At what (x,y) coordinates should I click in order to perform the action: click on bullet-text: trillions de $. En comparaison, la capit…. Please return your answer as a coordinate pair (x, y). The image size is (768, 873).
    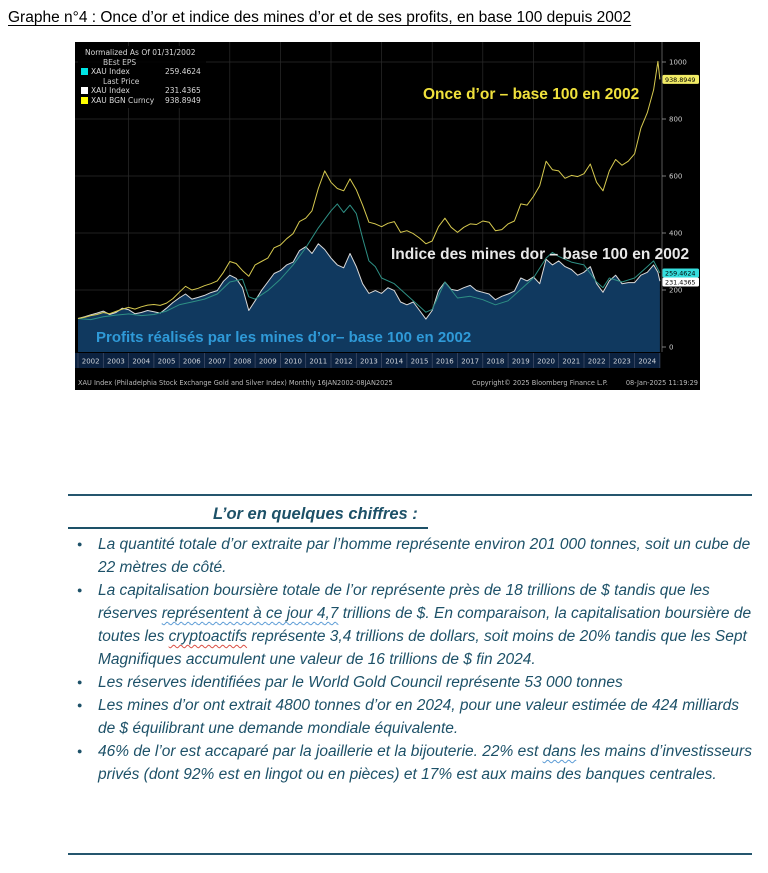
    Looking at the image, I should click on (425, 625).